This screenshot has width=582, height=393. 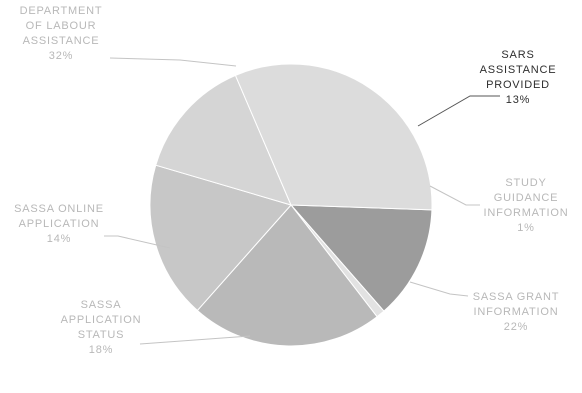 What do you see at coordinates (517, 55) in the screenshot?
I see `slice-name-line: SARS` at bounding box center [517, 55].